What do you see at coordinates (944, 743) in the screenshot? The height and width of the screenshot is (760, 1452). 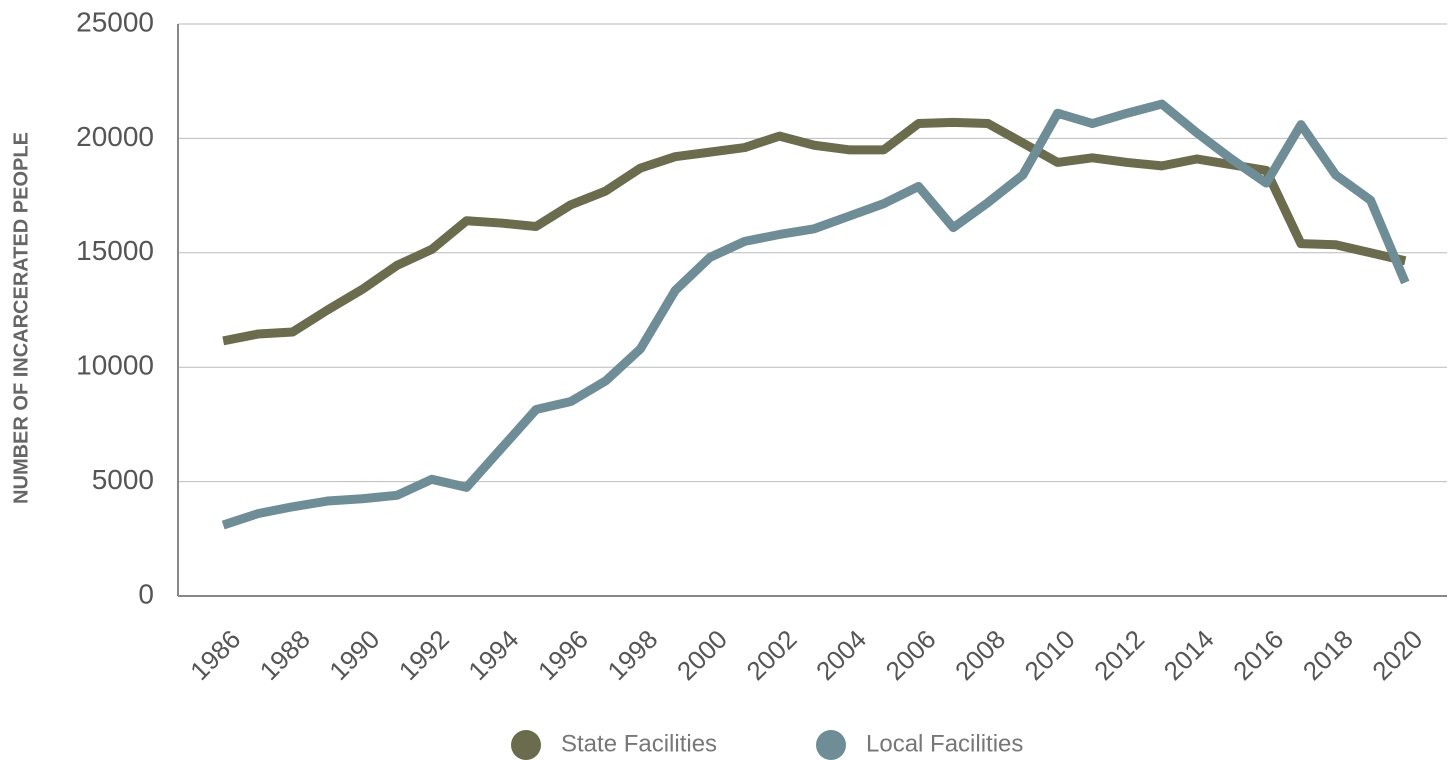 I see `legend-label: Local Facilities` at bounding box center [944, 743].